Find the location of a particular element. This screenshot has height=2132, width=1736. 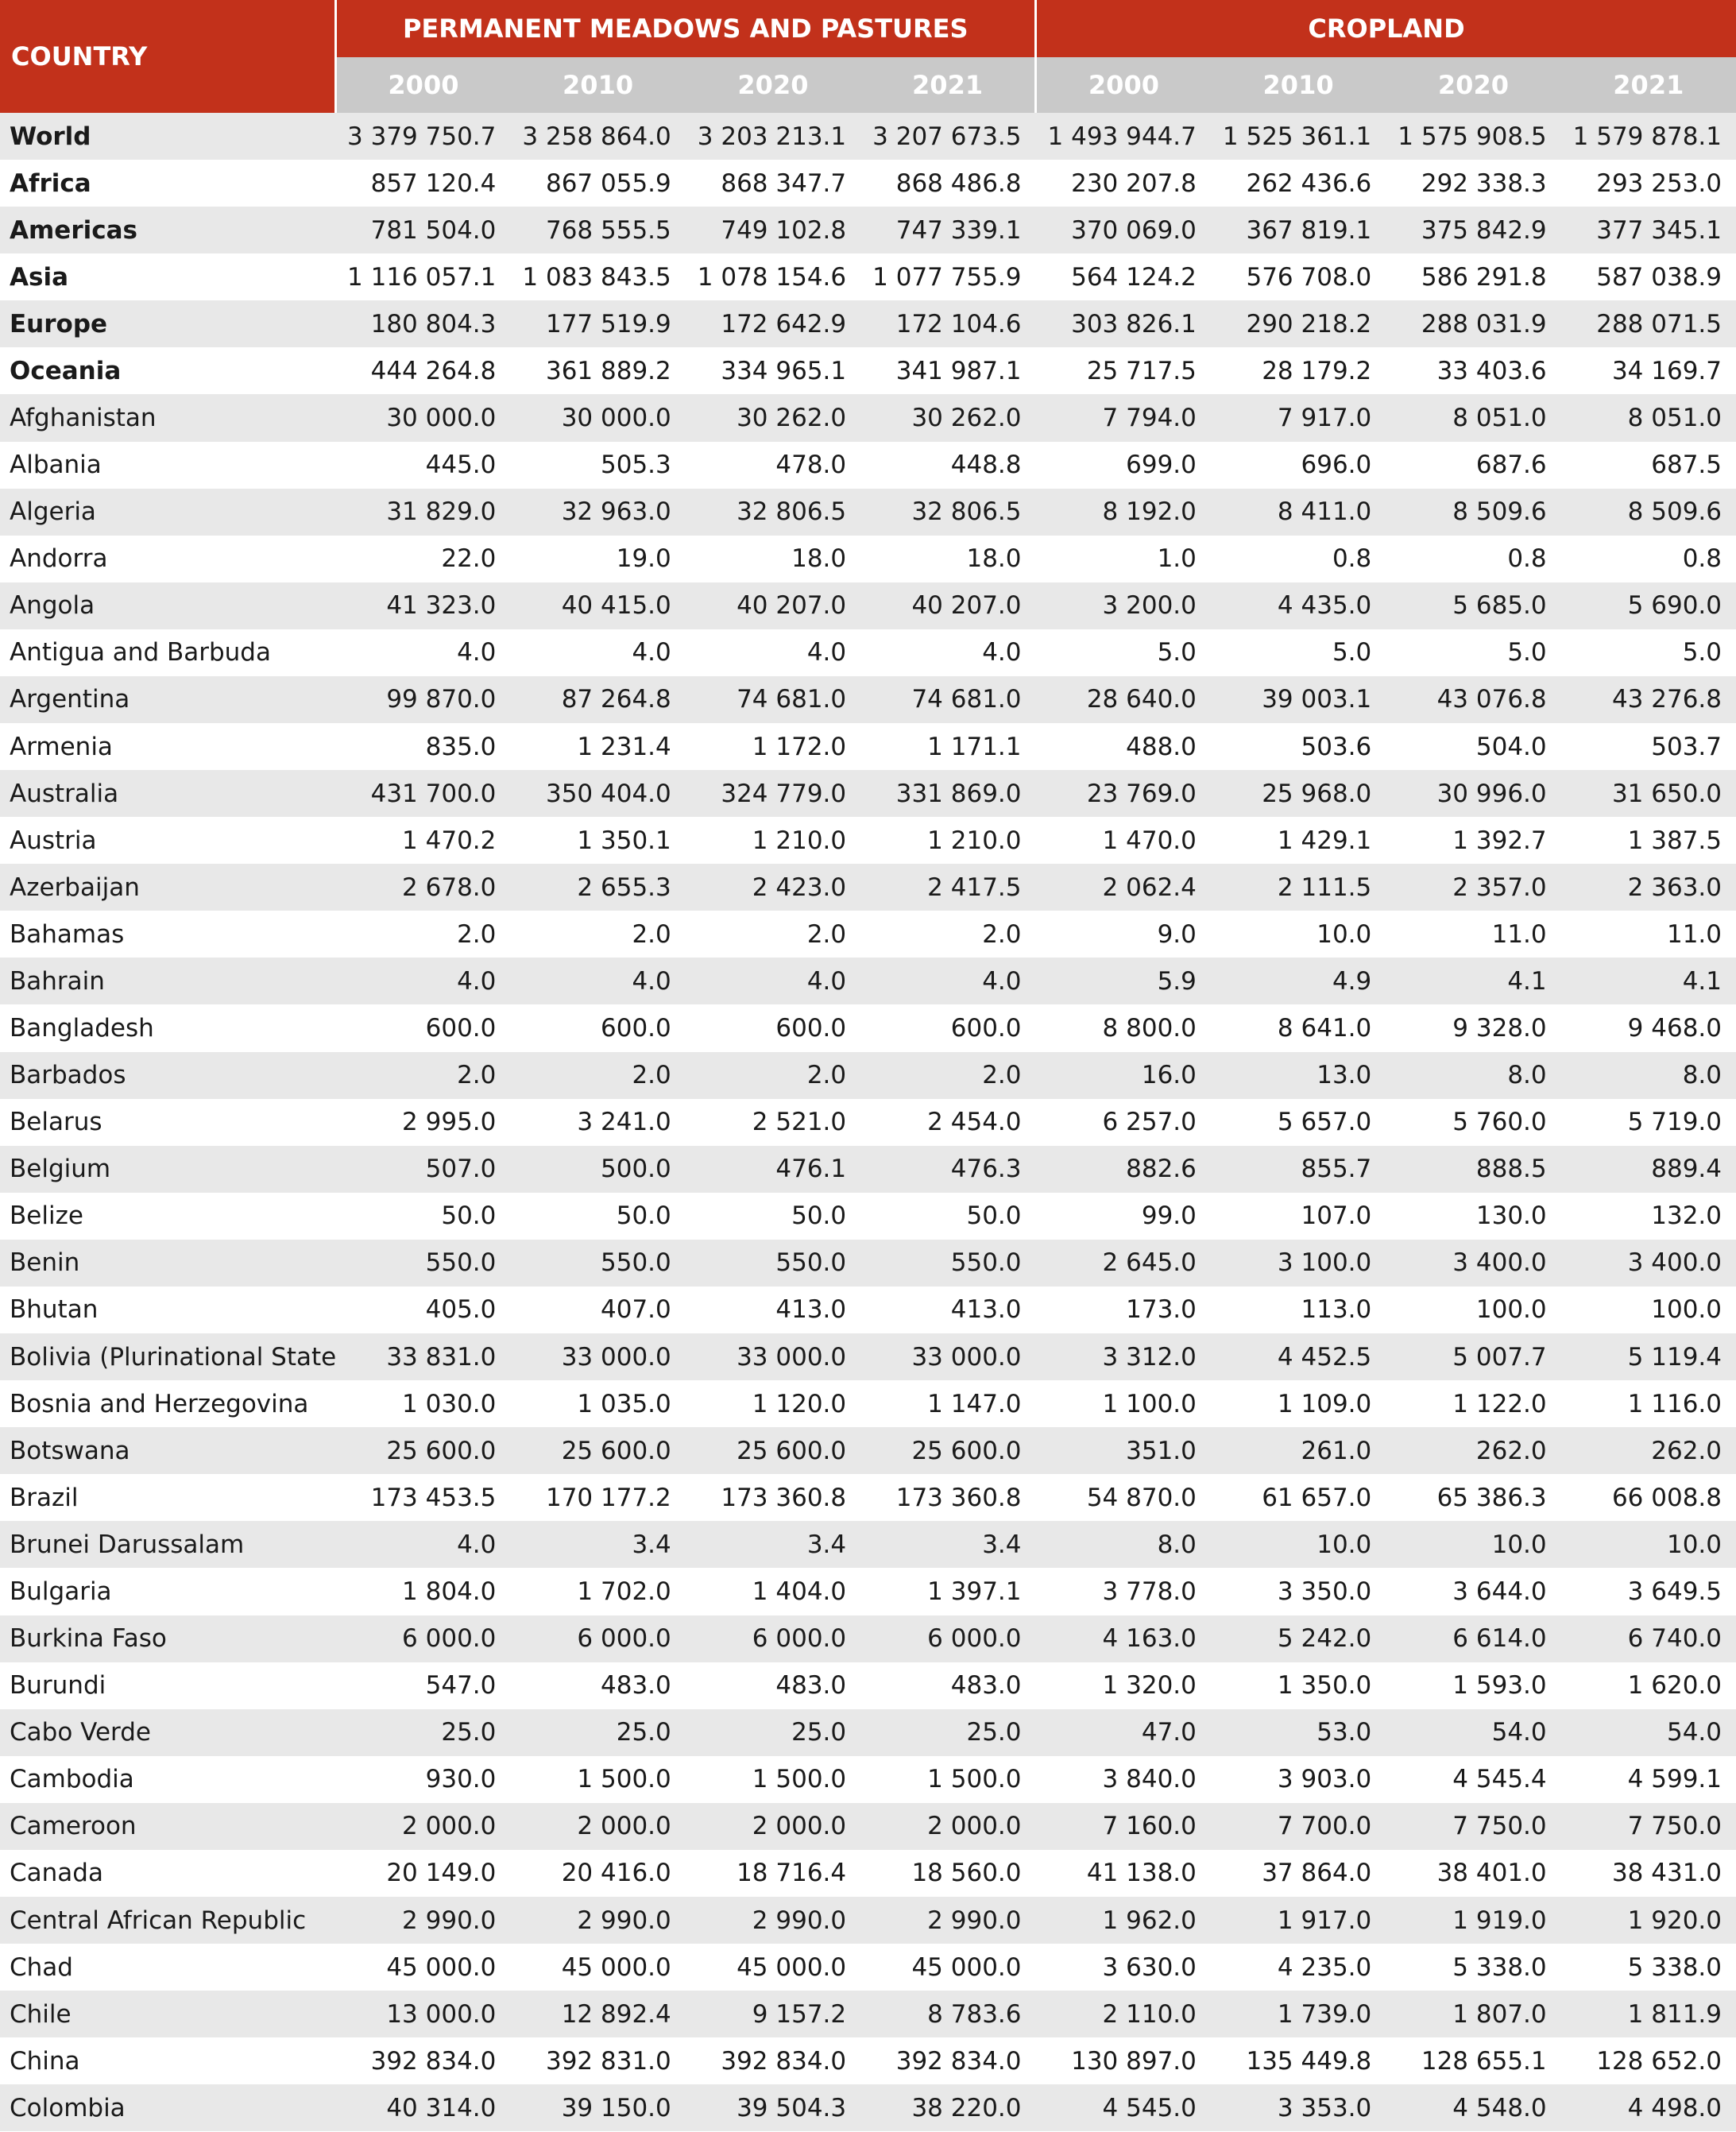

cell-value: 1 579 878.1 is located at coordinates (1648, 137).